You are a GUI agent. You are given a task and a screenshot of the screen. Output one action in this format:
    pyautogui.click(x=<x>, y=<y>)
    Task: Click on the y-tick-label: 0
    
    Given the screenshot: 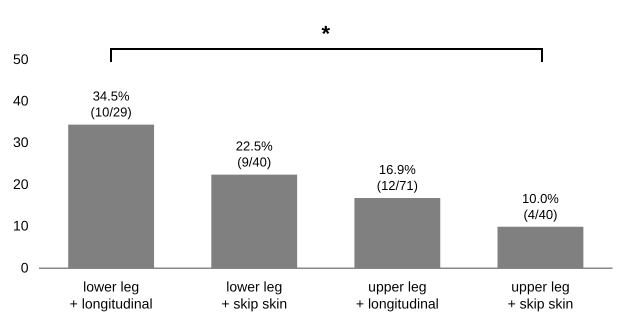 What is the action you would take?
    pyautogui.click(x=24, y=267)
    